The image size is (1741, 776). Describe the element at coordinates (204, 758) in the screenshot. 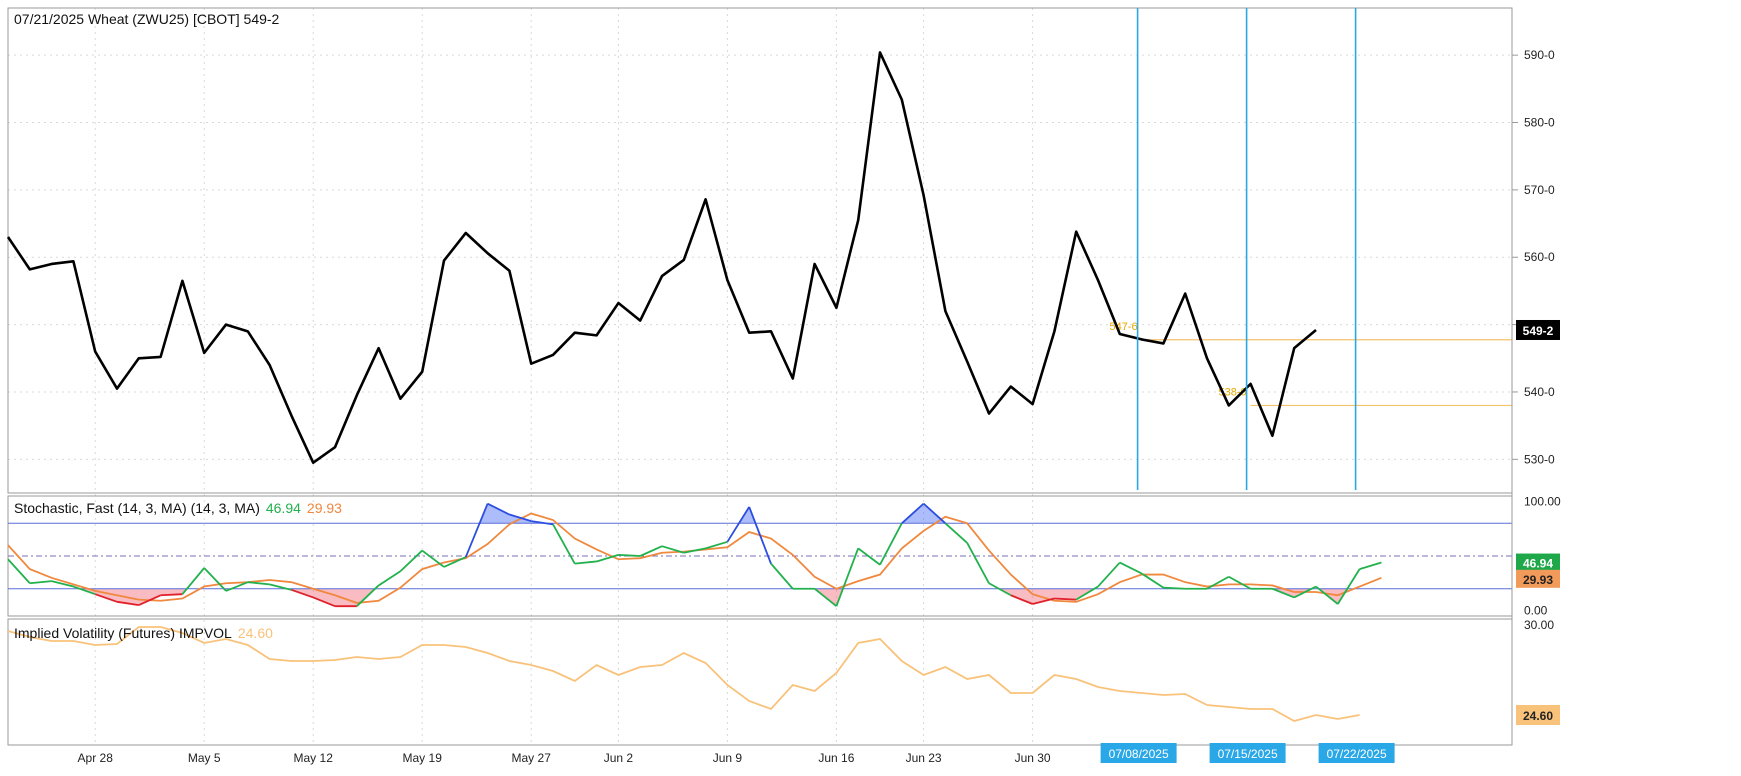

I see `x-tick-label: May 5` at that location.